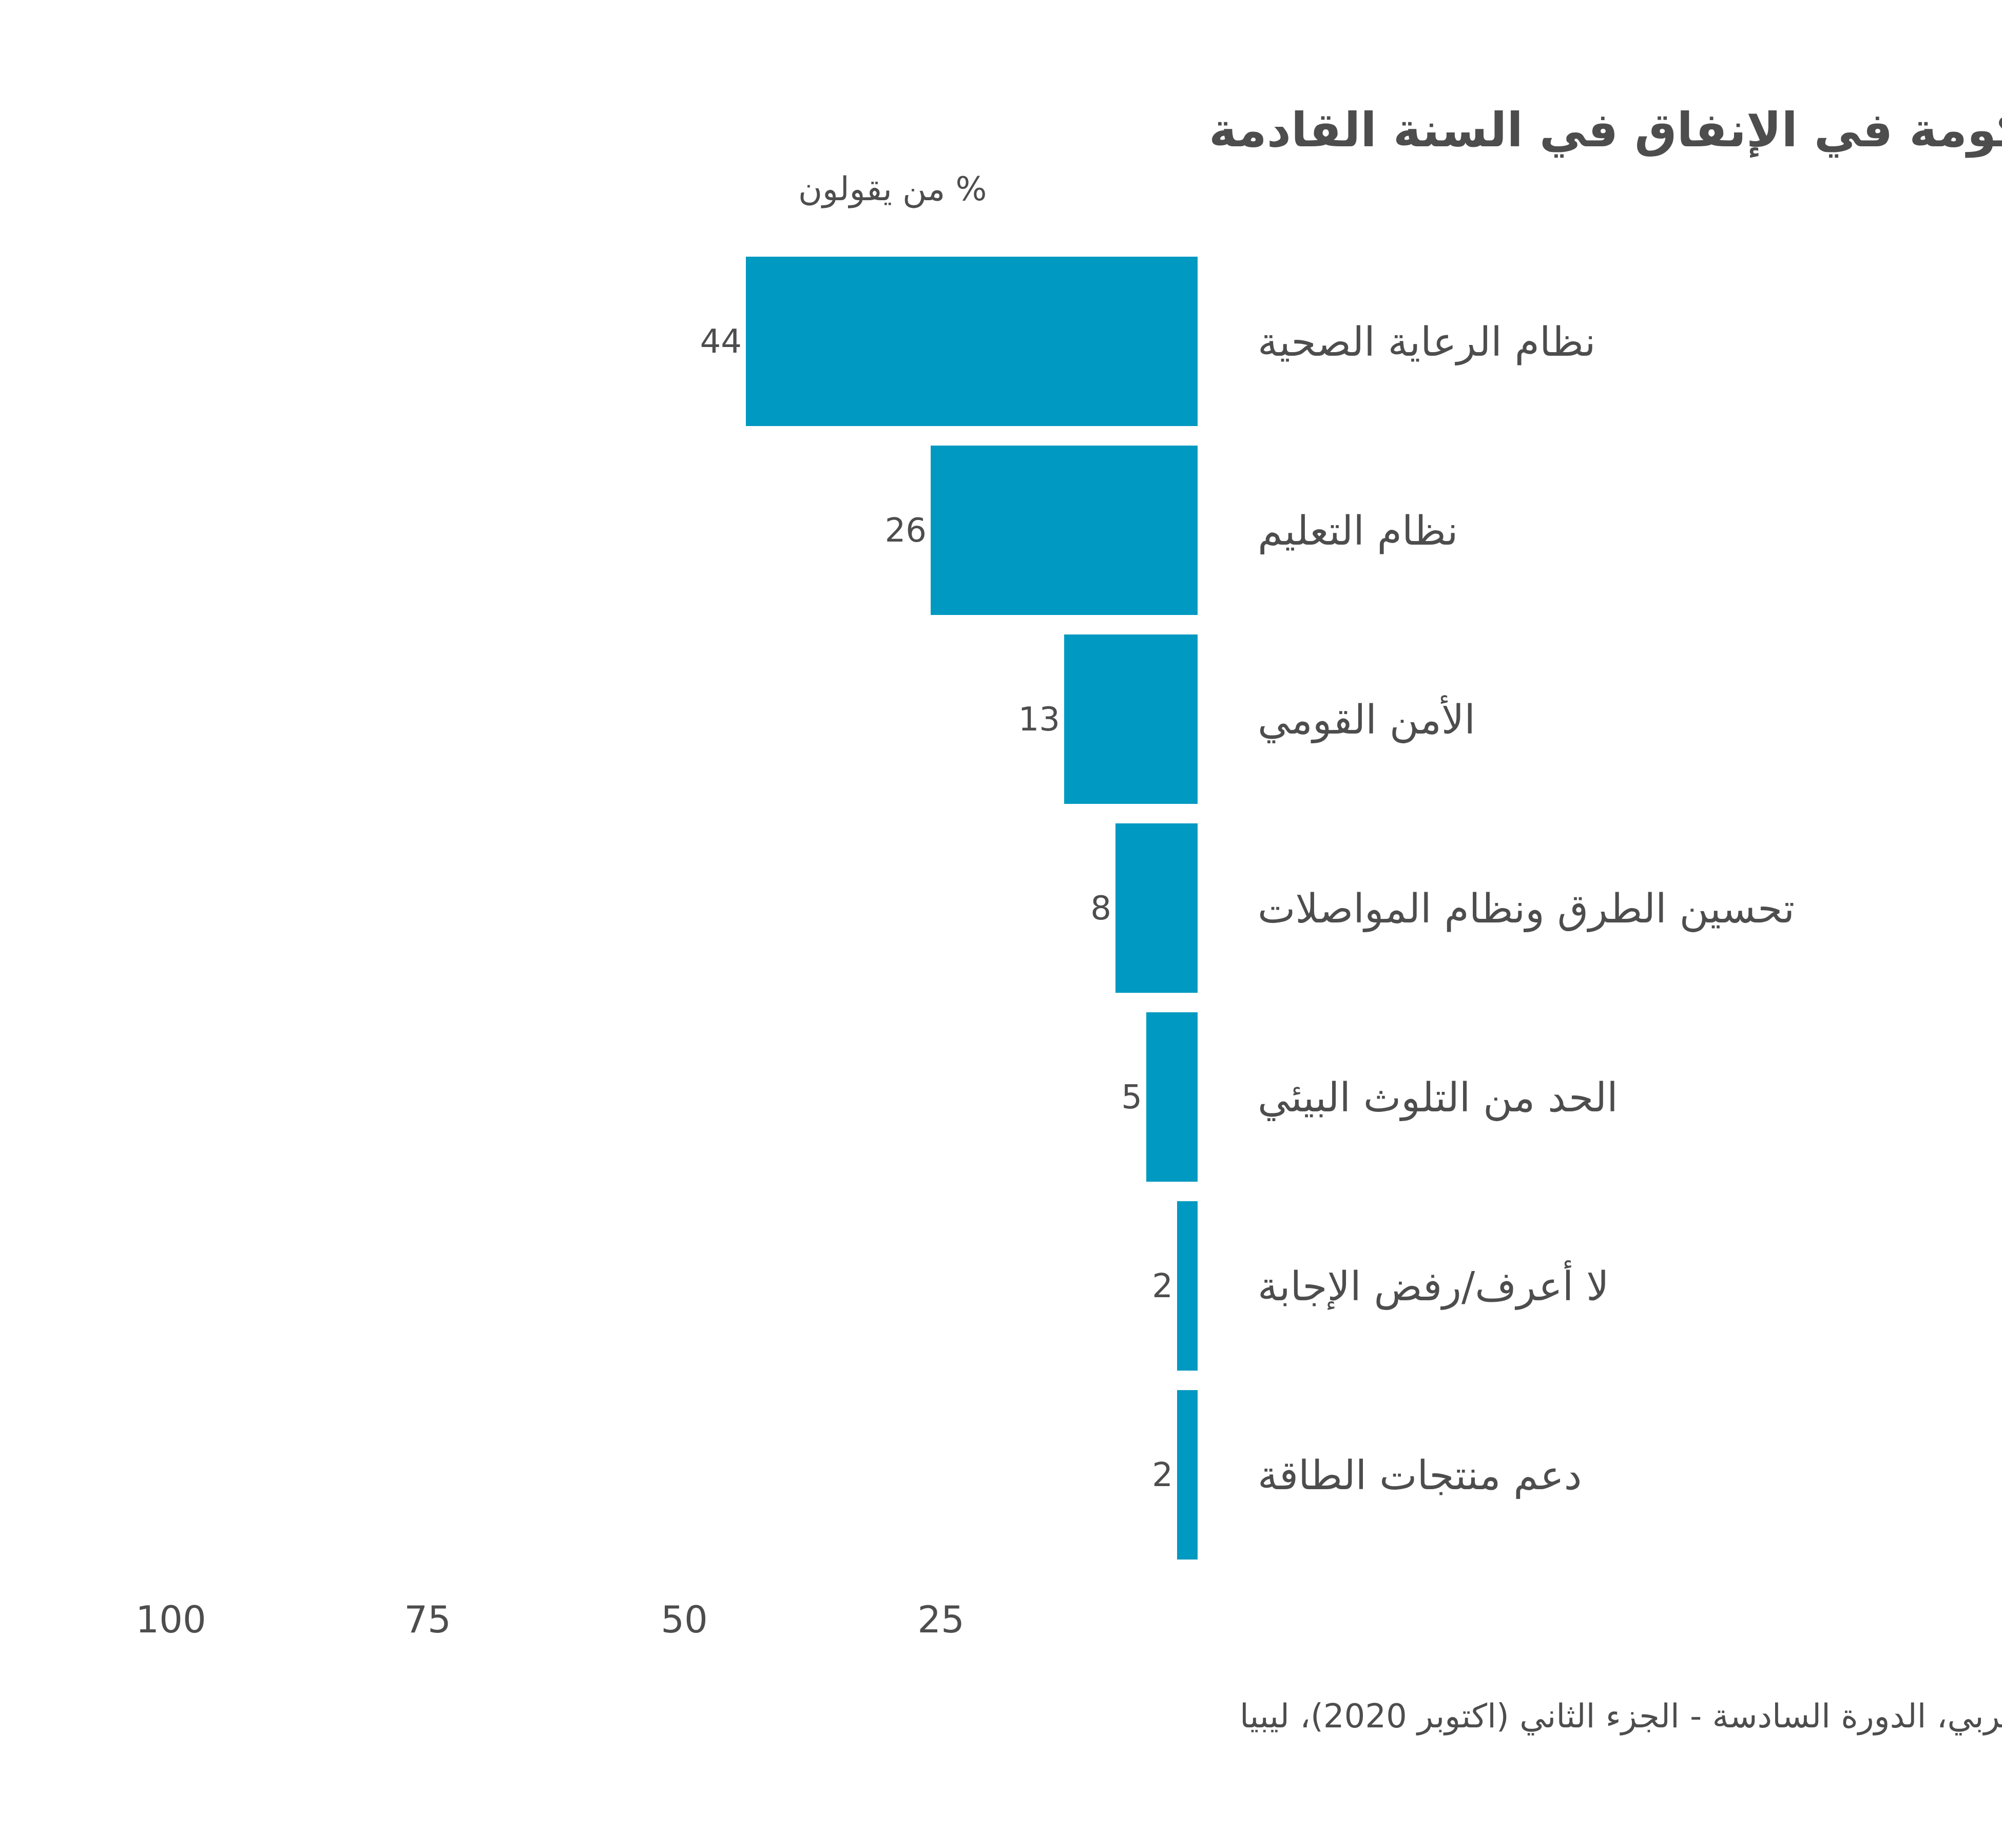 Image resolution: width=2002 pixels, height=1848 pixels. What do you see at coordinates (892, 189) in the screenshot?
I see `chart-subtitle: % من يقولون` at bounding box center [892, 189].